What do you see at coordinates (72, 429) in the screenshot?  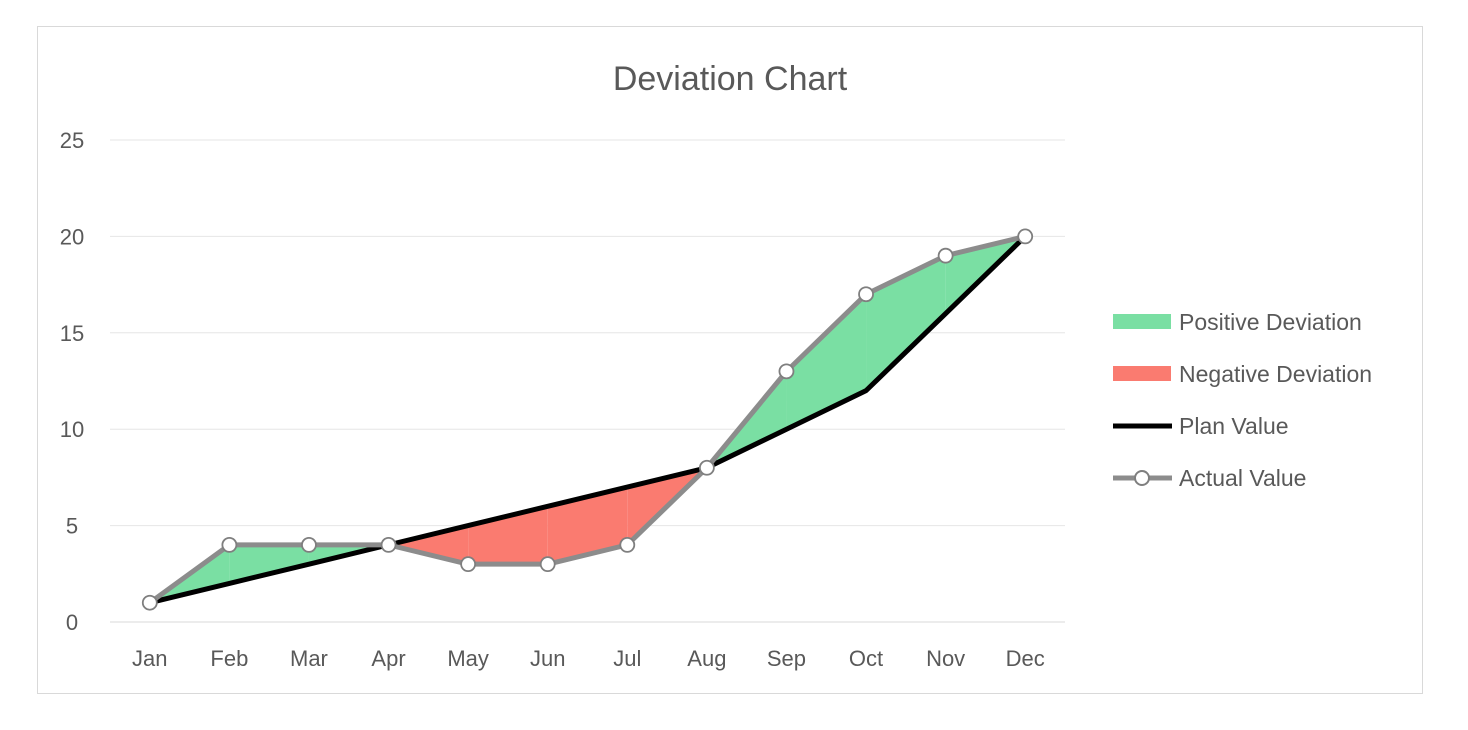 I see `y-tick-label-10: 10` at bounding box center [72, 429].